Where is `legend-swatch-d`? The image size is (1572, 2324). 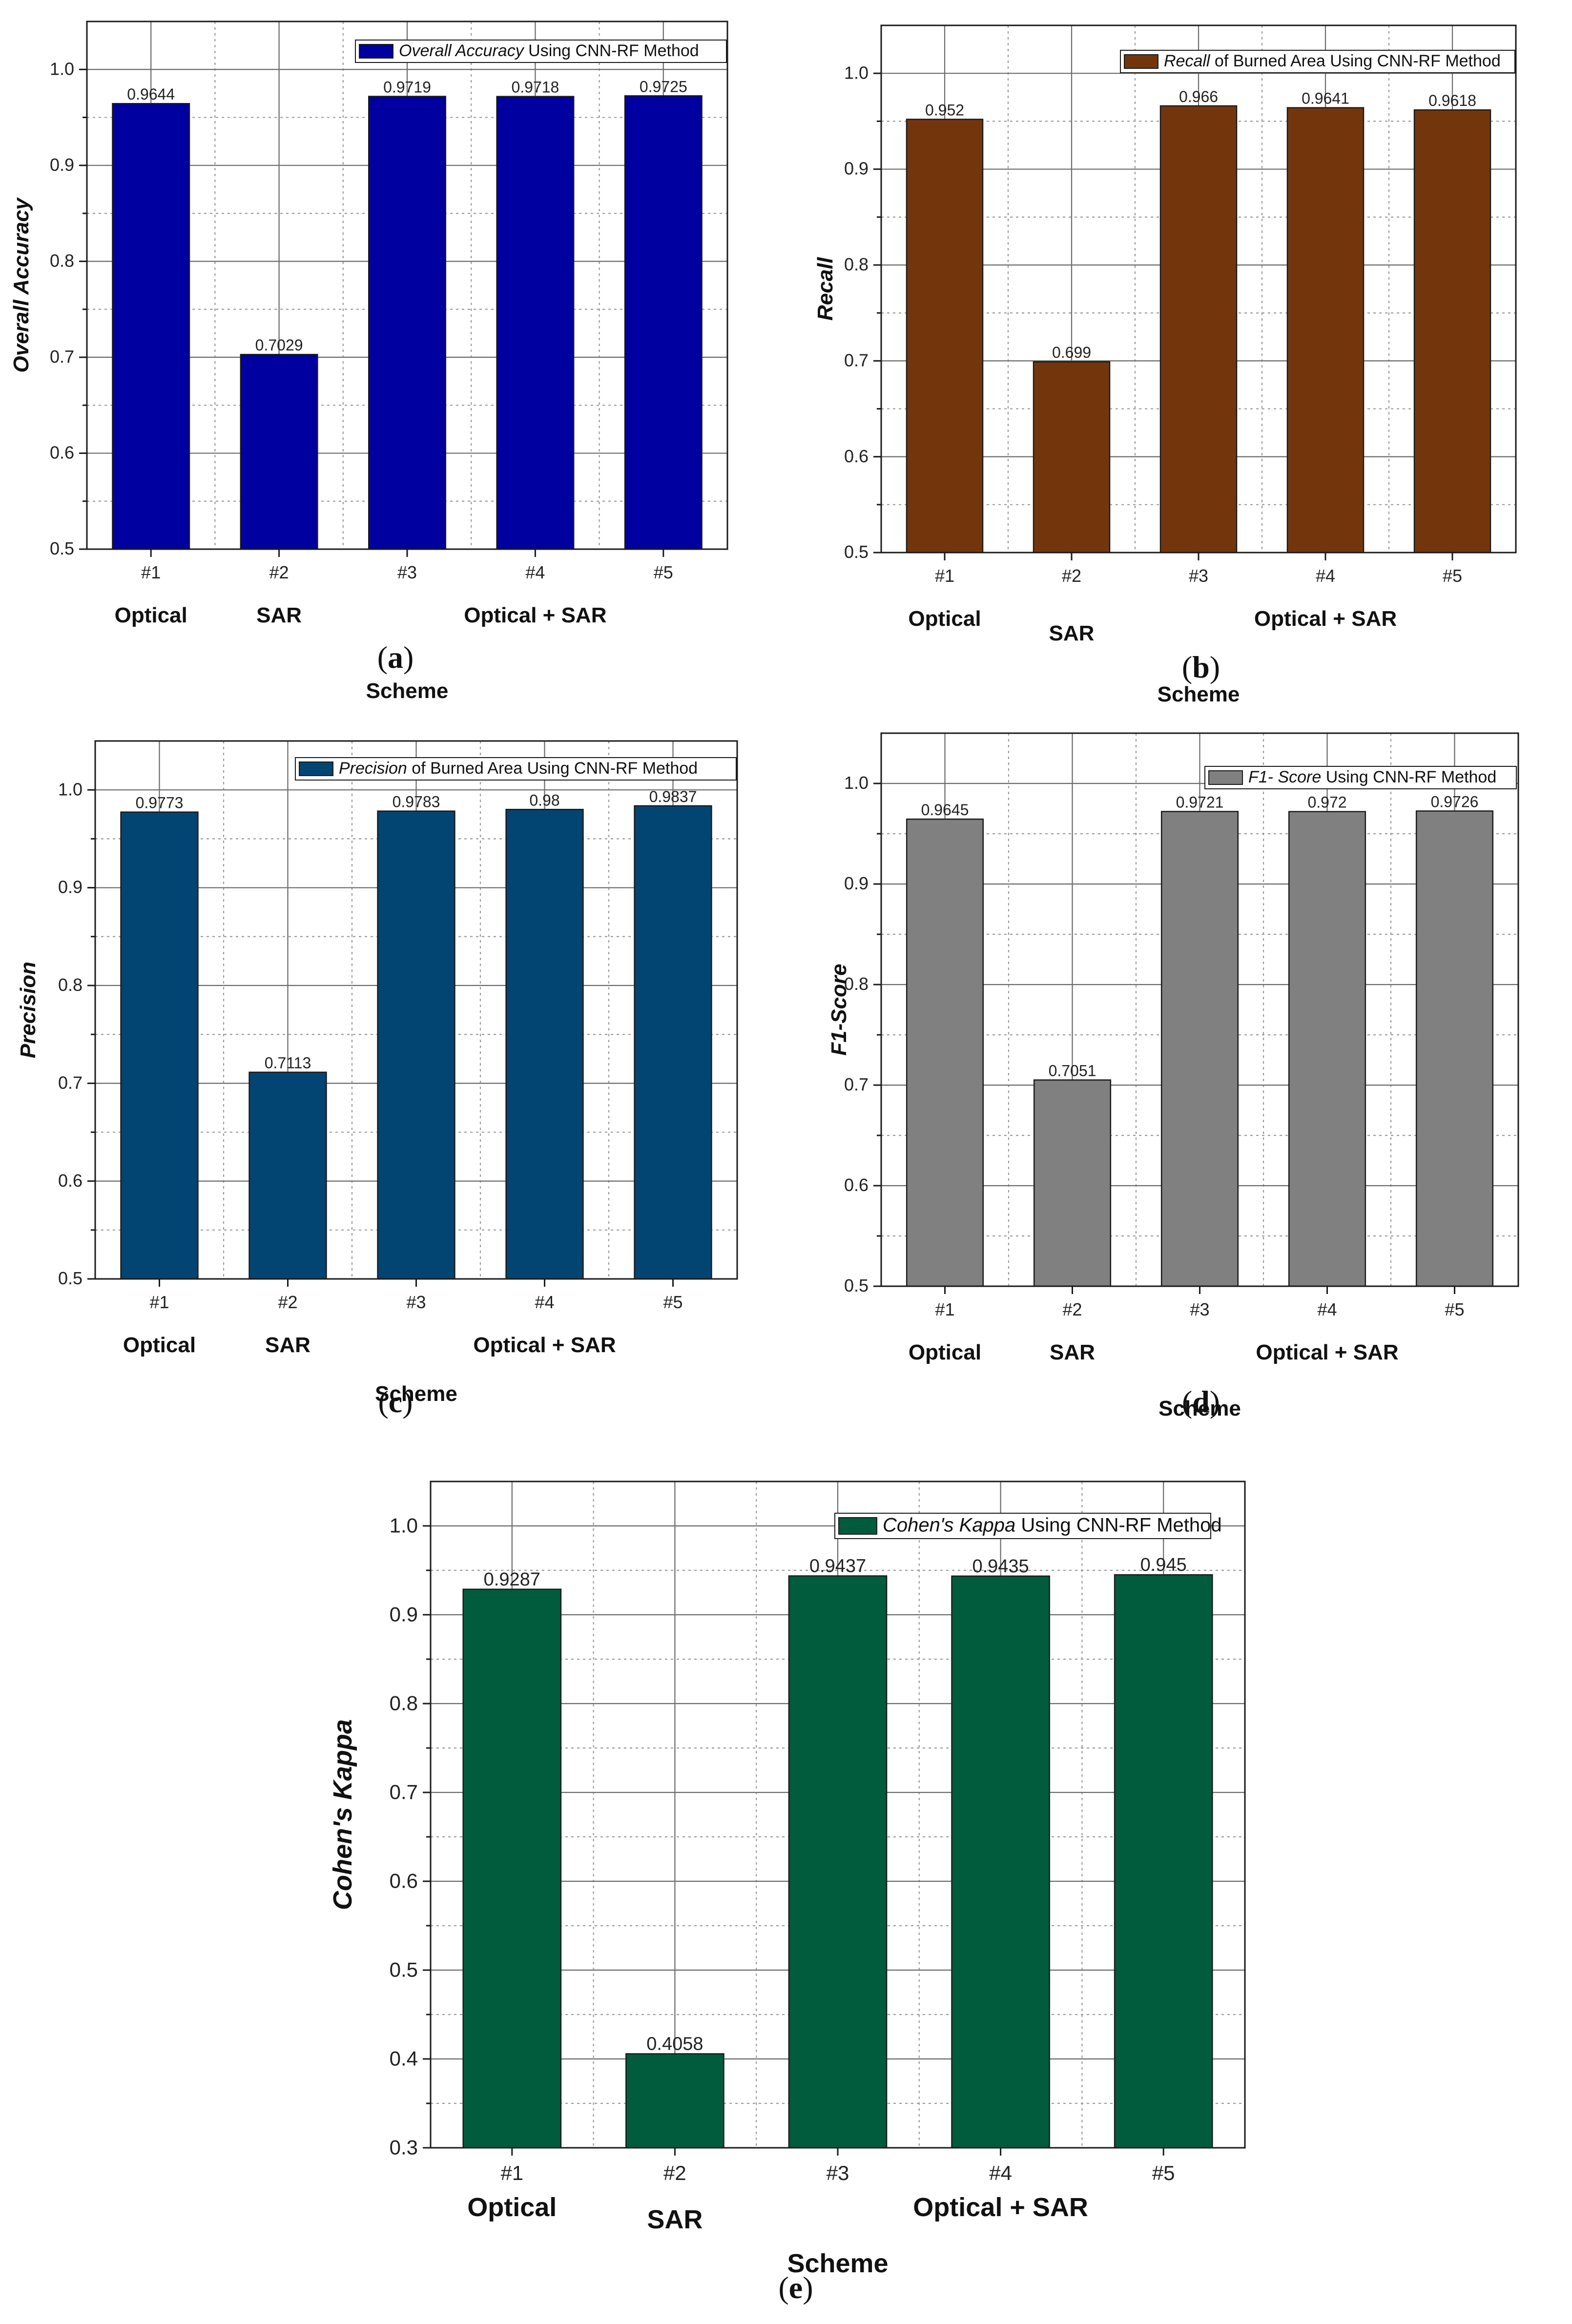
legend-swatch-d is located at coordinates (1225, 777).